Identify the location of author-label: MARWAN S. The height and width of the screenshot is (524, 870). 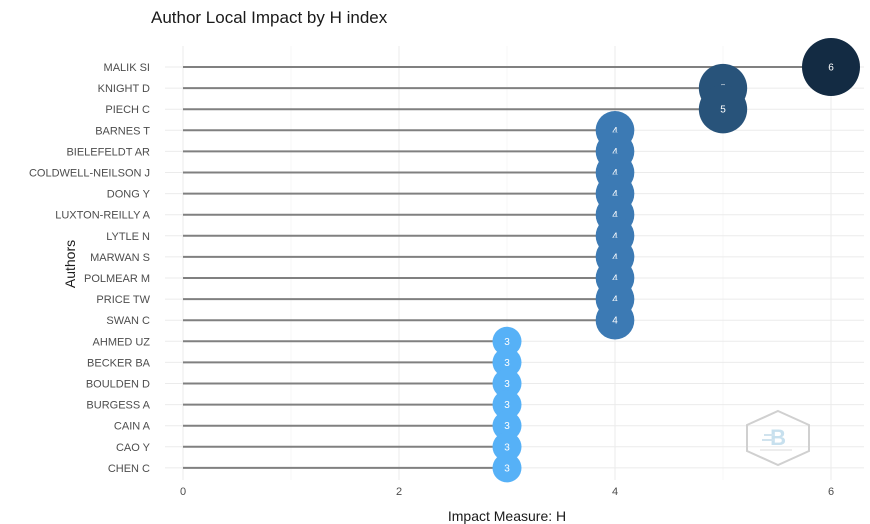
(120, 258).